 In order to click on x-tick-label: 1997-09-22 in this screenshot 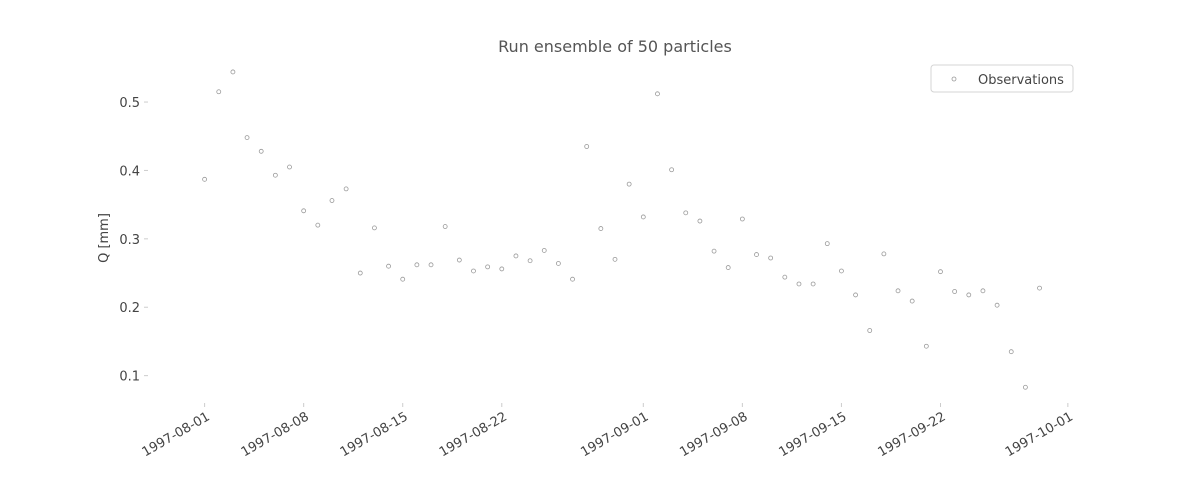, I will do `click(912, 434)`.